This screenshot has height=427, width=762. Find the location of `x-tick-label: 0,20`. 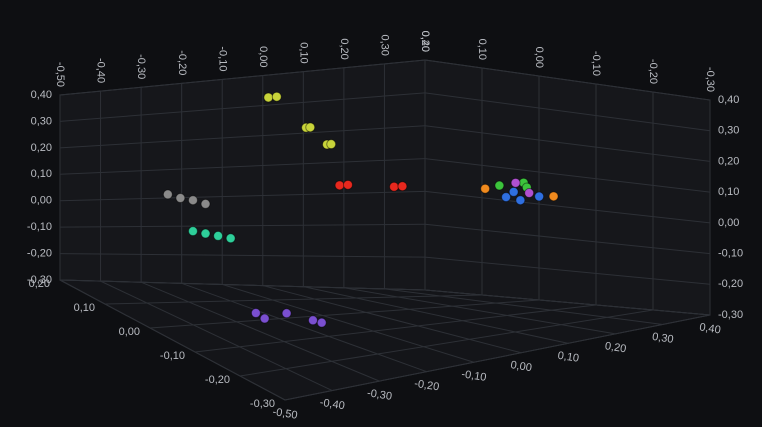

x-tick-label: 0,20 is located at coordinates (344, 48).